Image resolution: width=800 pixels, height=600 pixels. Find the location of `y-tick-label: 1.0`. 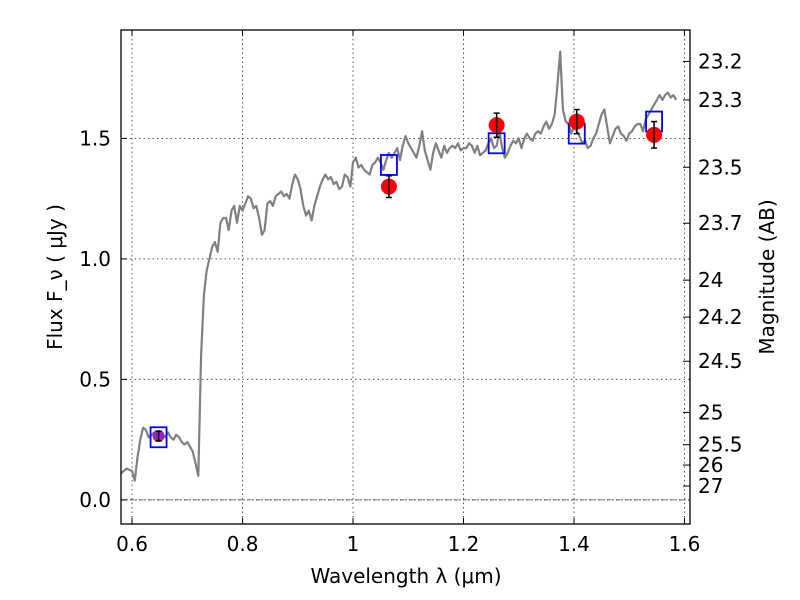

y-tick-label: 1.0 is located at coordinates (95, 259).